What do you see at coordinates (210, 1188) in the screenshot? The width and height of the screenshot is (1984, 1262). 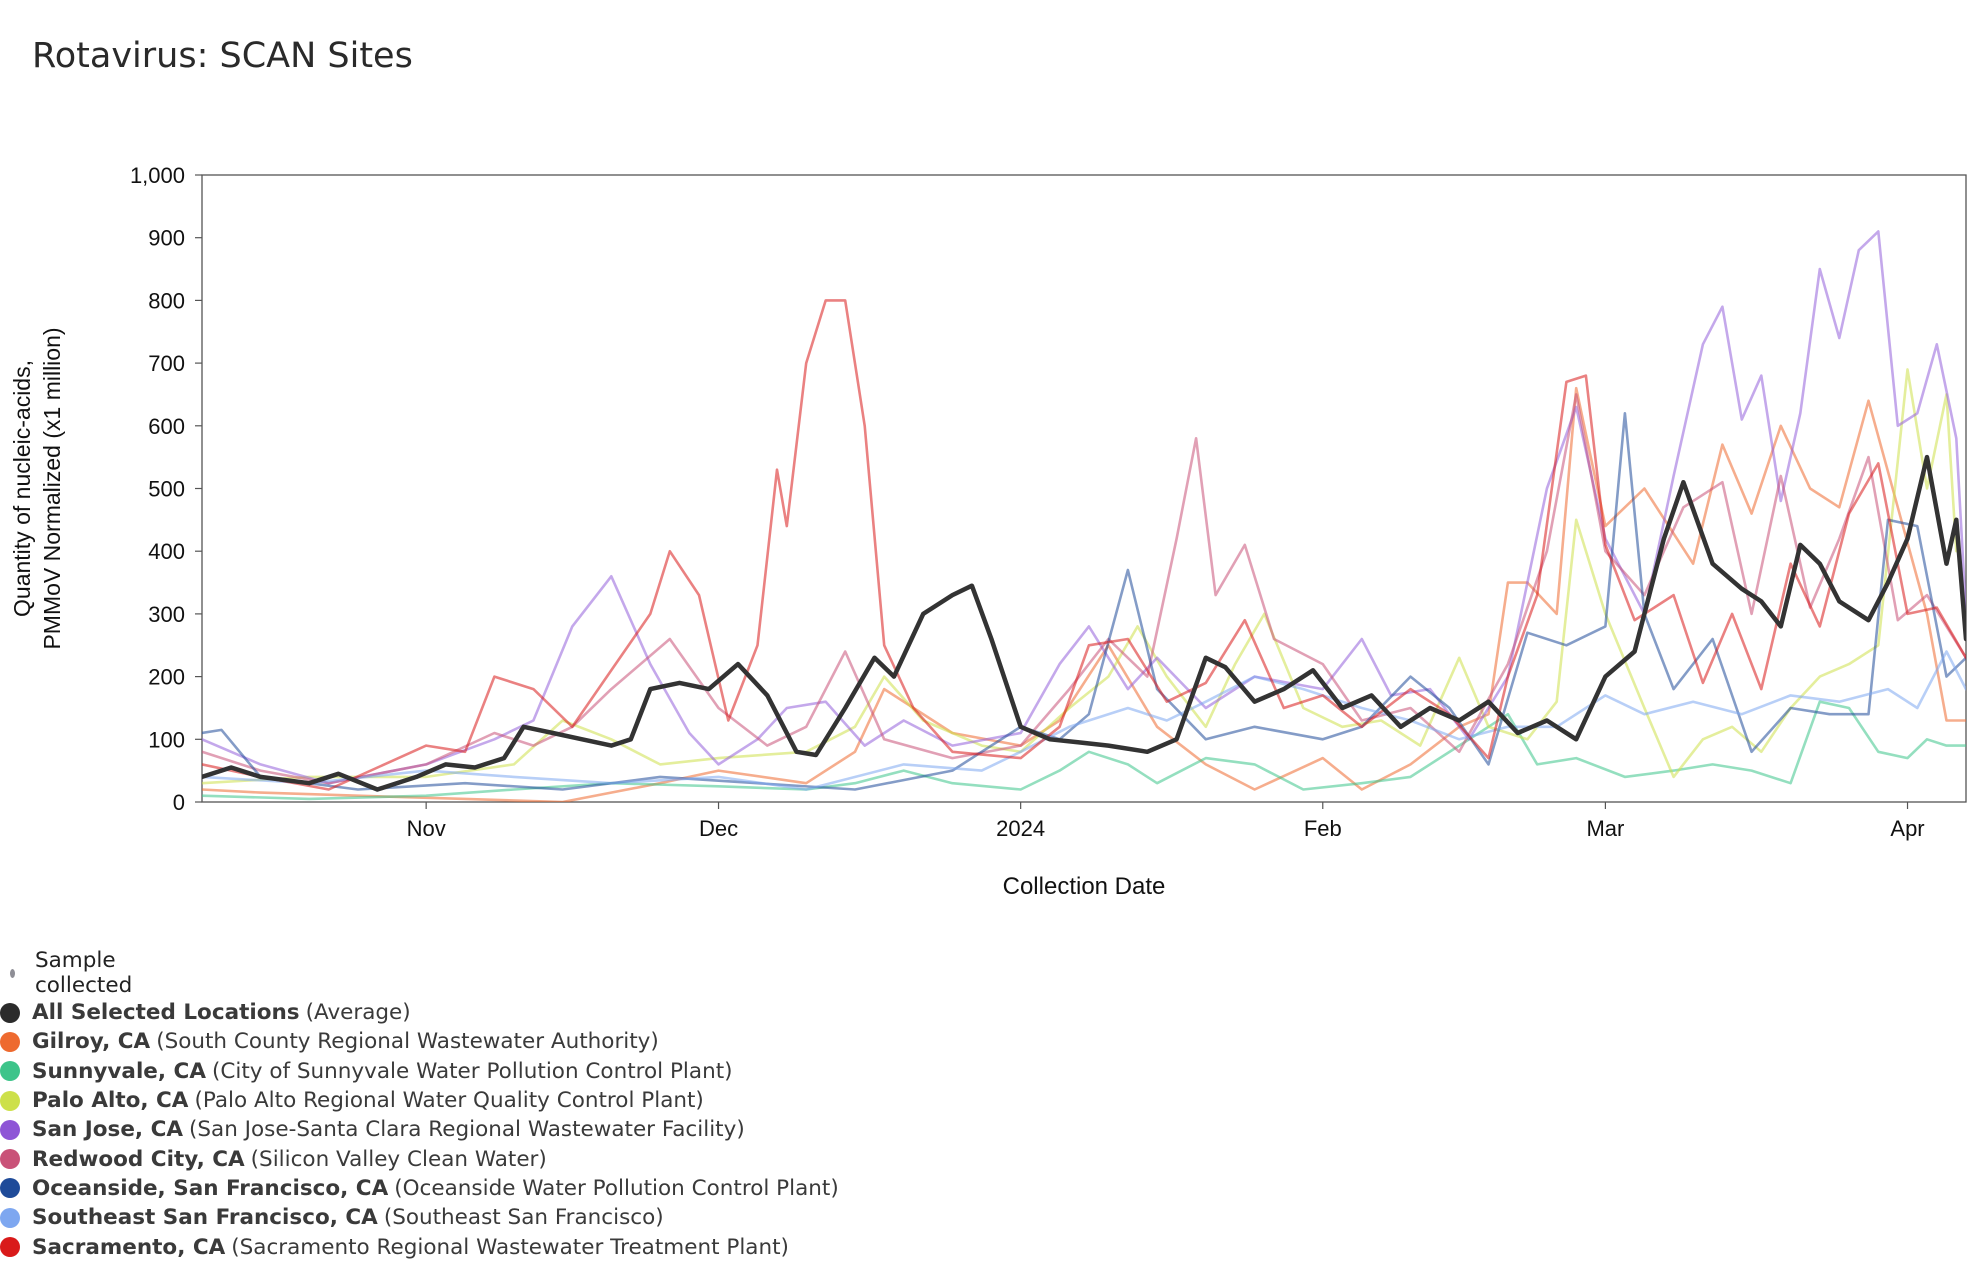 I see `legend-location-name: Oceanside, San Francisco, CA` at bounding box center [210, 1188].